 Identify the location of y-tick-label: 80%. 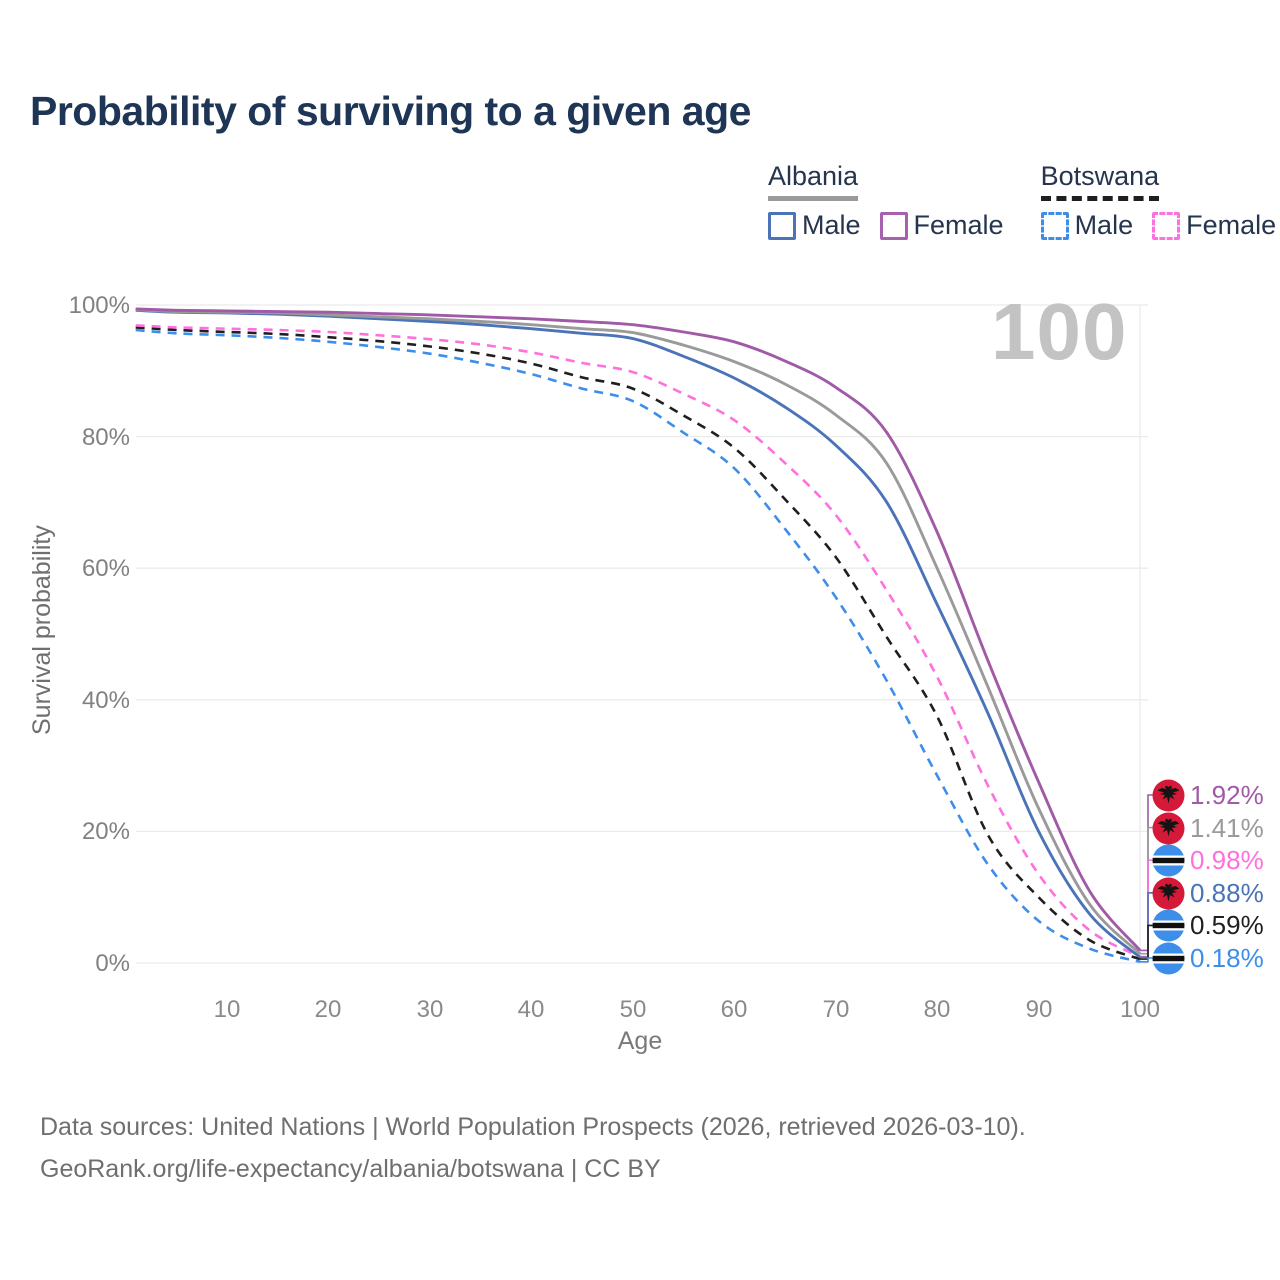
(105, 437).